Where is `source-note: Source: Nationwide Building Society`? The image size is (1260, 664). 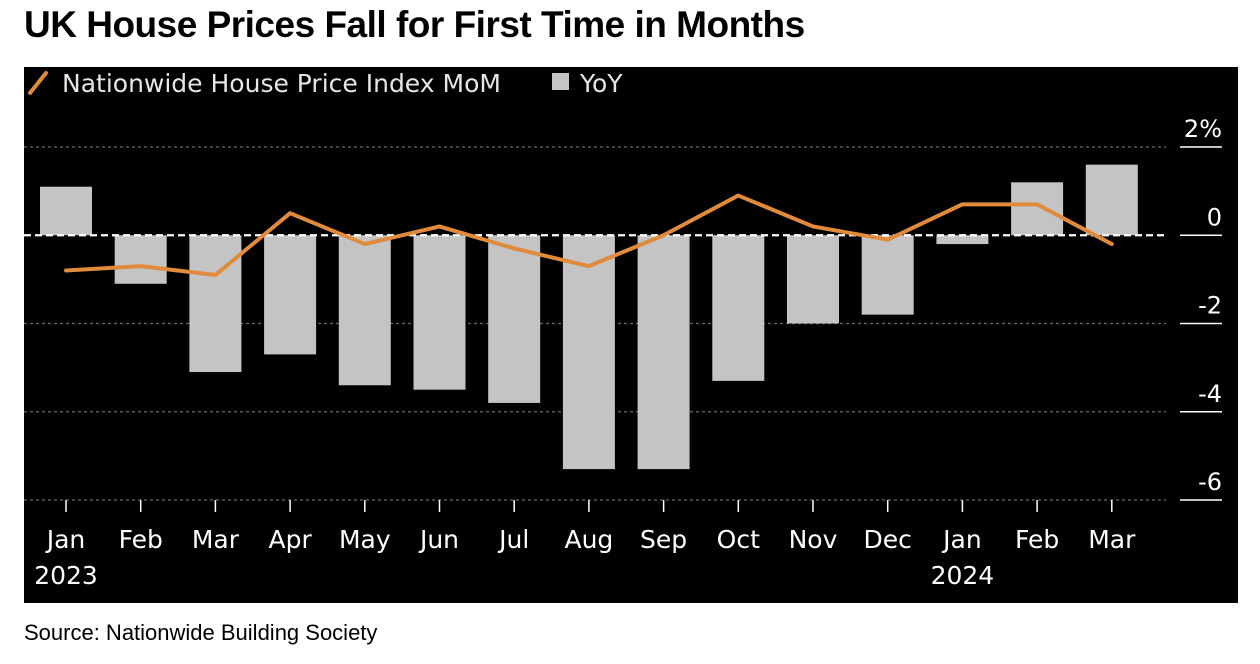
source-note: Source: Nationwide Building Society is located at coordinates (201, 632).